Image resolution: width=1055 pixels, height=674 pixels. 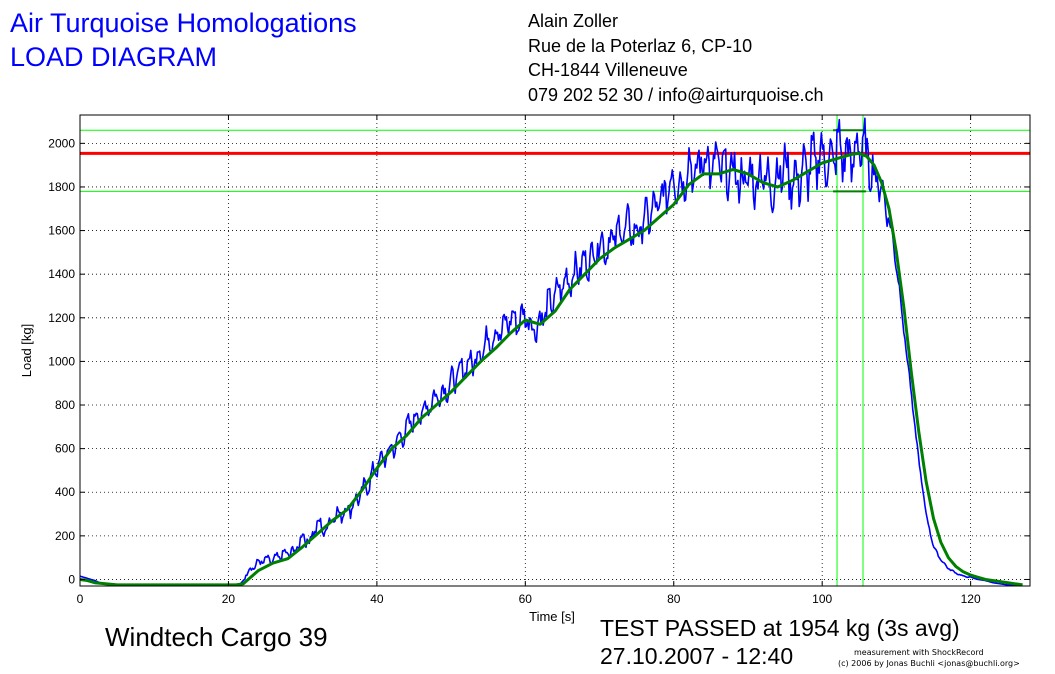 I want to click on test-result-text: TEST PASSED at 1954 kg (3s avg), so click(x=780, y=628).